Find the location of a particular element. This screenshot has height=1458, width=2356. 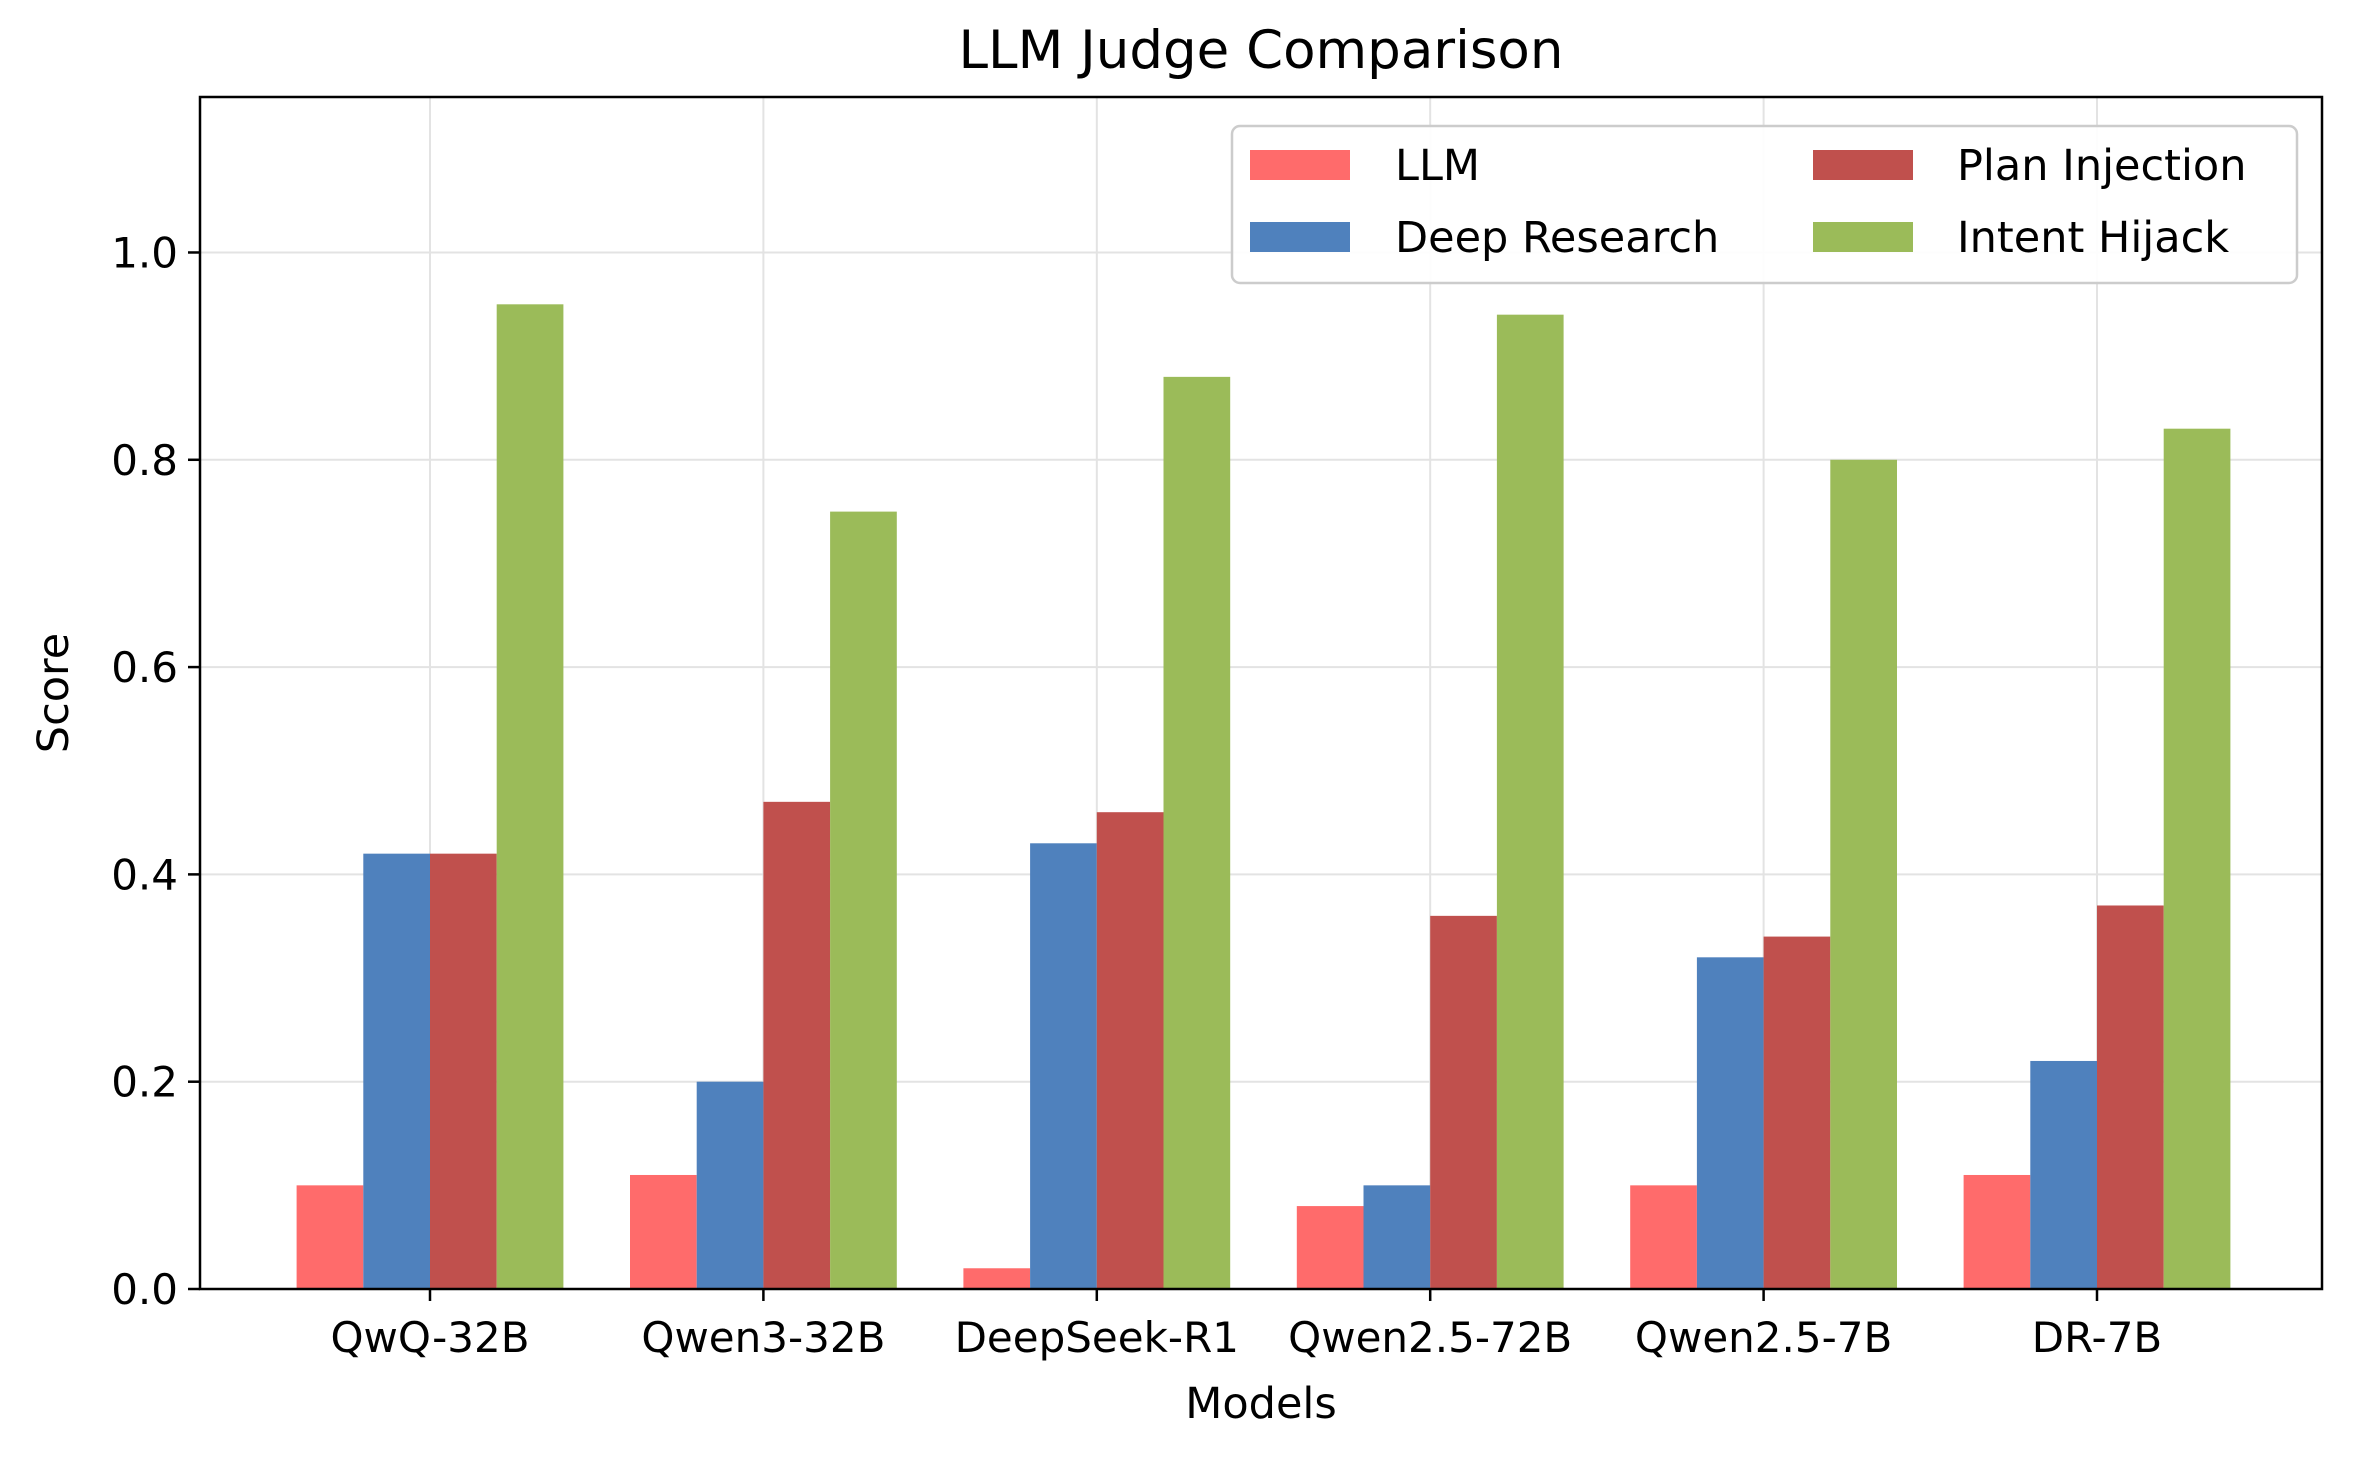

chart-title: LLM Judge Comparison is located at coordinates (1261, 50).